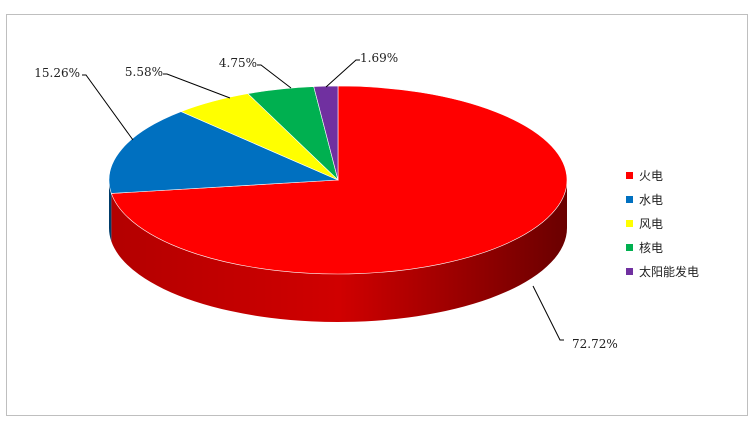 Image resolution: width=756 pixels, height=429 pixels. Describe the element at coordinates (651, 223) in the screenshot. I see `legend-label: 风电` at that location.